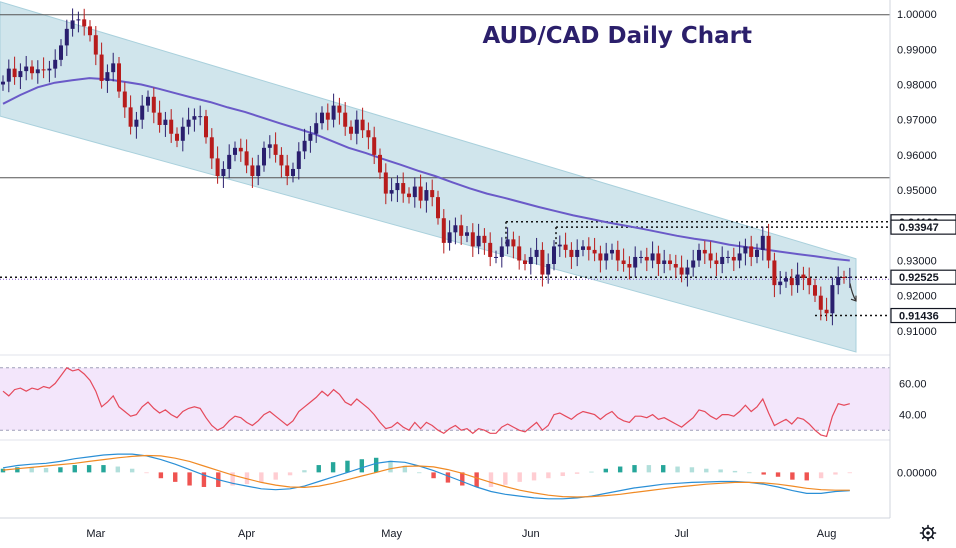 The image size is (956, 548). Describe the element at coordinates (917, 297) in the screenshot. I see `price-tick-label: 0.92000` at that location.